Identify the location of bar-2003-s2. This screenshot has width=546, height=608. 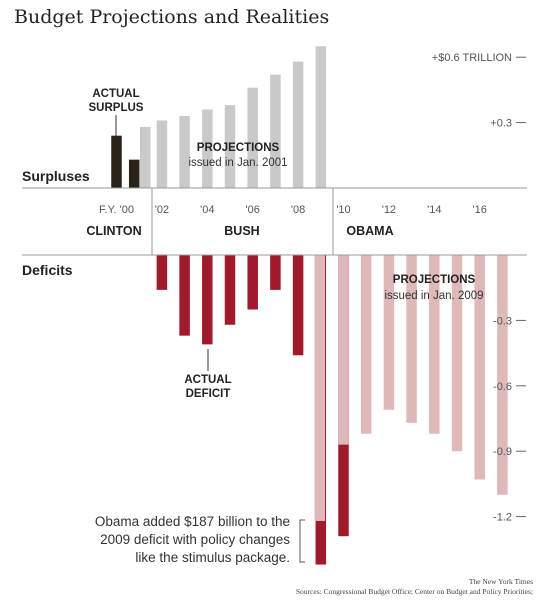
(184, 295).